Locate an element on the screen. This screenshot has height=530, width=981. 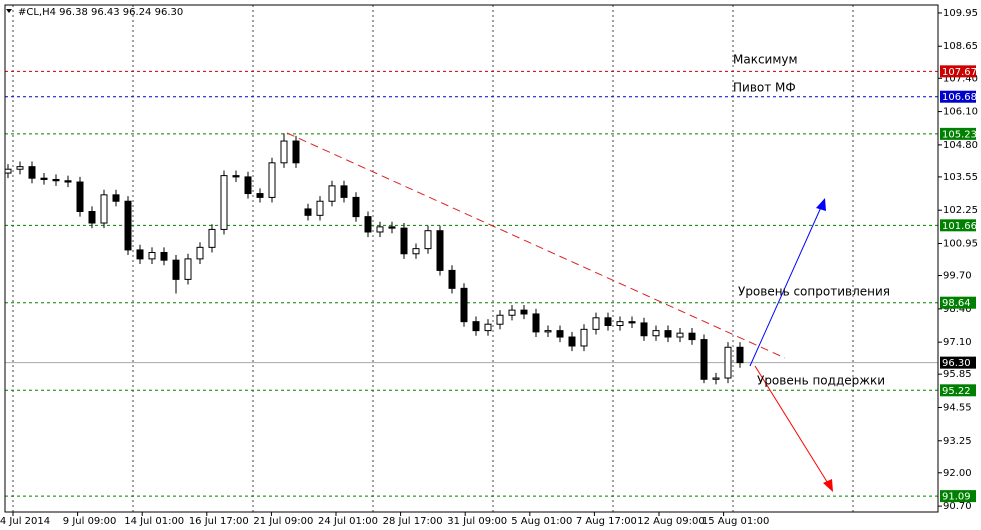
level-label: 107.67 is located at coordinates (959, 72).